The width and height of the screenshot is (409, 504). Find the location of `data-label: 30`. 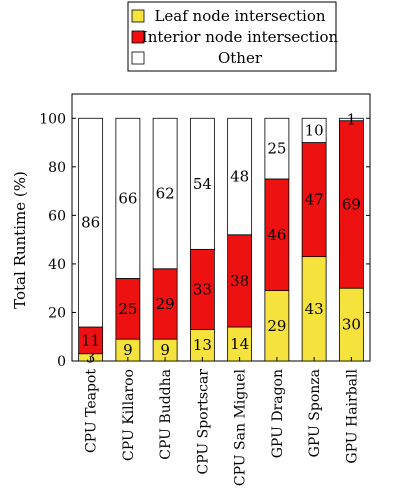

data-label: 30 is located at coordinates (351, 325).